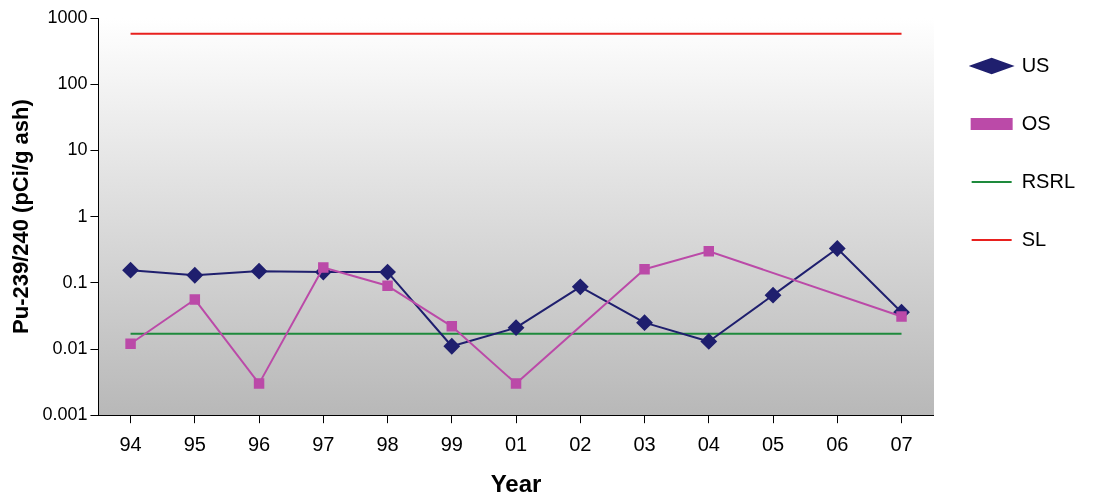 The height and width of the screenshot is (504, 1095). What do you see at coordinates (451, 443) in the screenshot?
I see `x-tick-label: 99` at bounding box center [451, 443].